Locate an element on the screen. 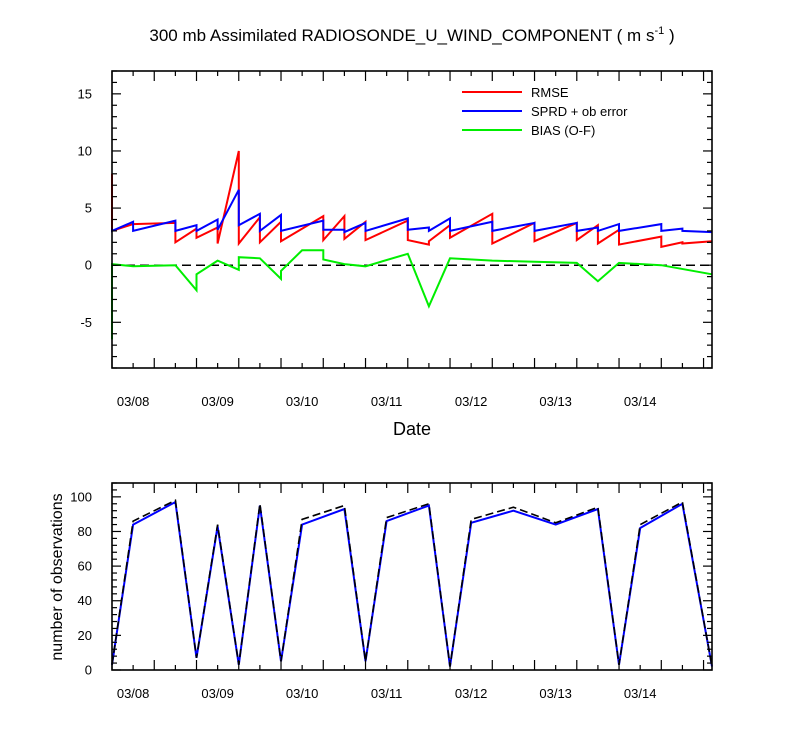 The height and width of the screenshot is (750, 800). top-legend: RMSE SPRD + ob error BIAS (O-F) is located at coordinates (545, 111).